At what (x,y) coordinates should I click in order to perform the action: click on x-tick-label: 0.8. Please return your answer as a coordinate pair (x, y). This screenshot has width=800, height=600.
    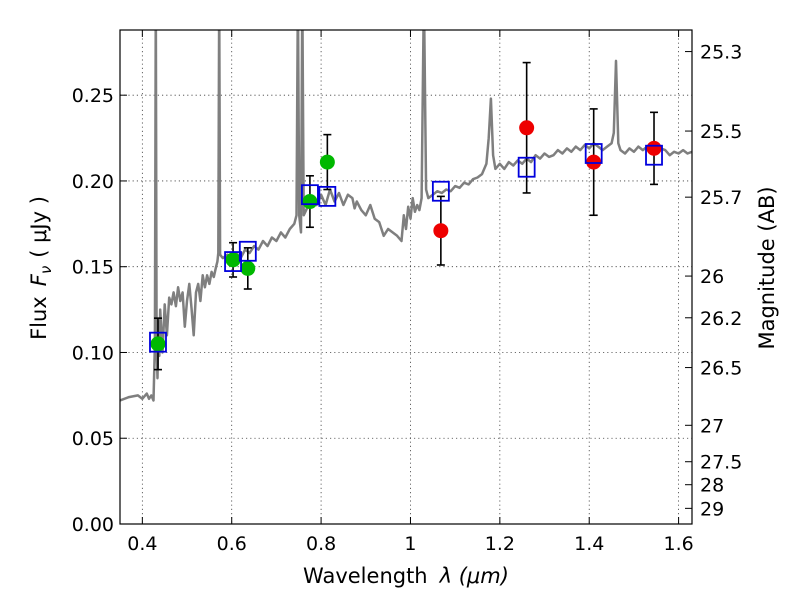
    Looking at the image, I should click on (321, 544).